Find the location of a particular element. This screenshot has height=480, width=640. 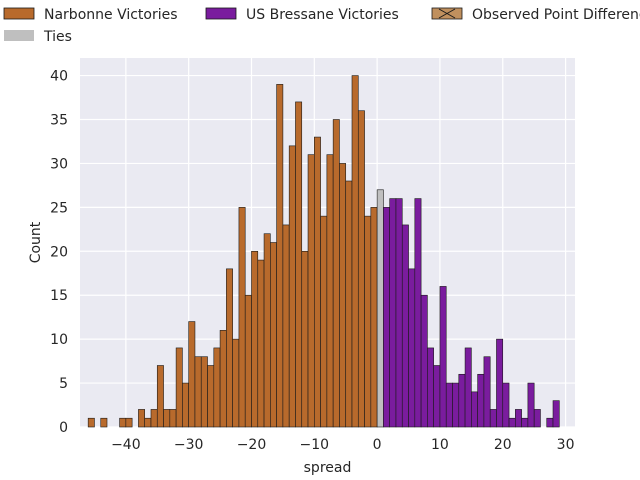

x-tick-label: 30 is located at coordinates (566, 445).